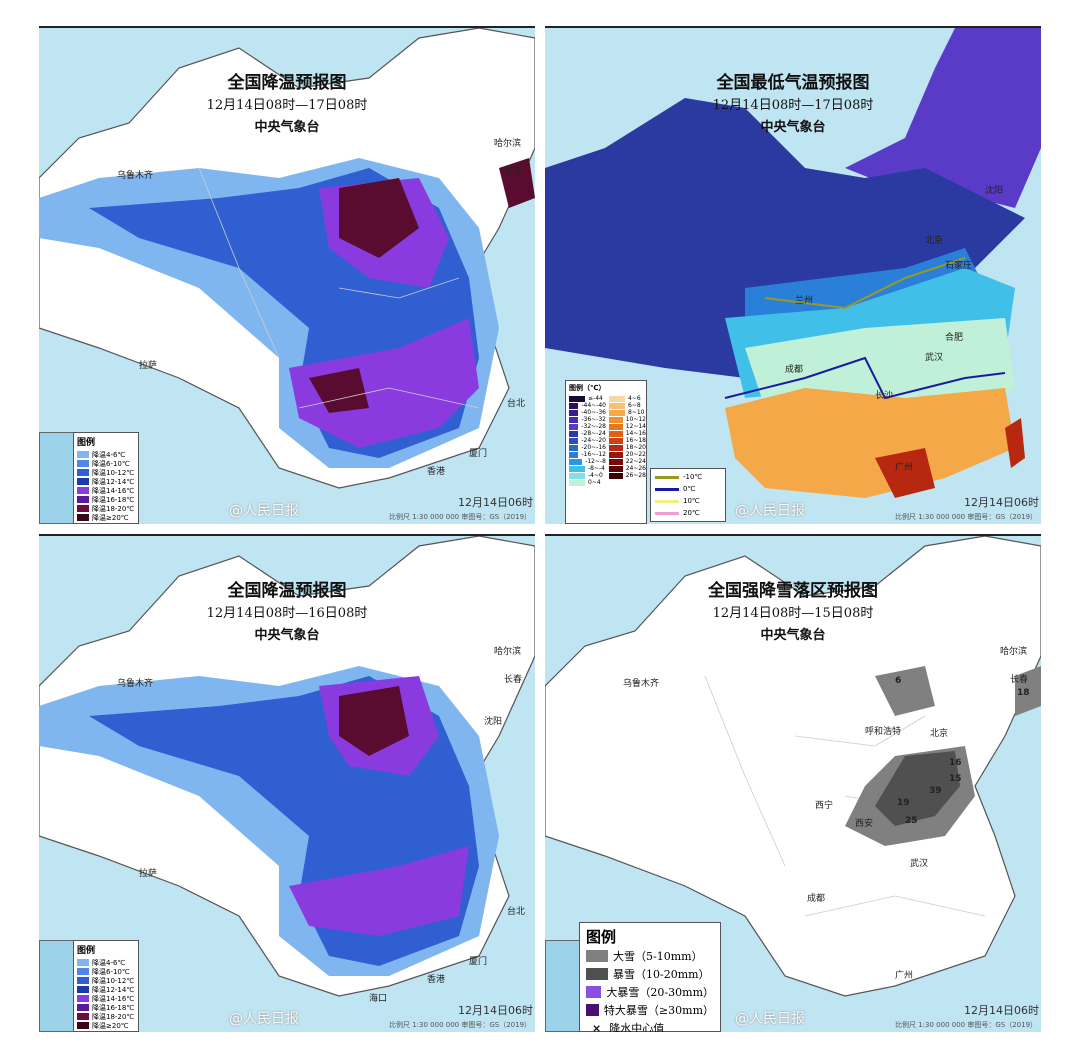 The width and height of the screenshot is (1080, 1045). I want to click on snow-center-value: 39, so click(935, 791).